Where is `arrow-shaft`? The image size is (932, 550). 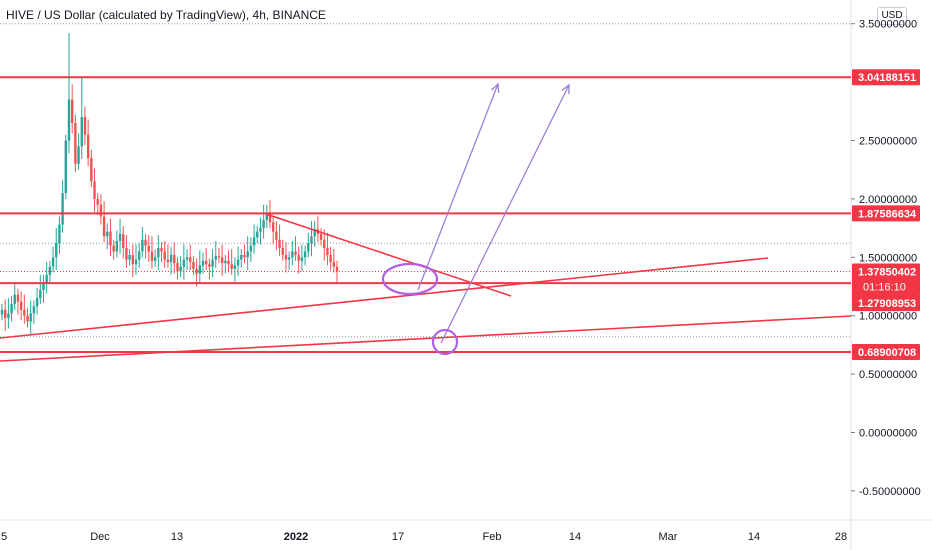
arrow-shaft is located at coordinates (505, 214).